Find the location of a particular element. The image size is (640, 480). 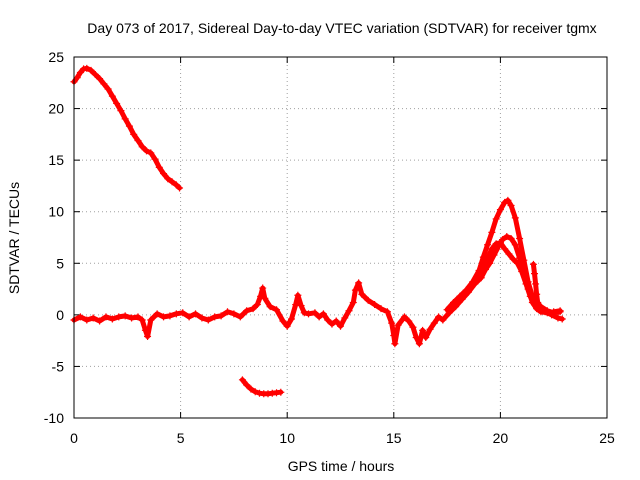

y-tick-label: 25 is located at coordinates (56, 57).